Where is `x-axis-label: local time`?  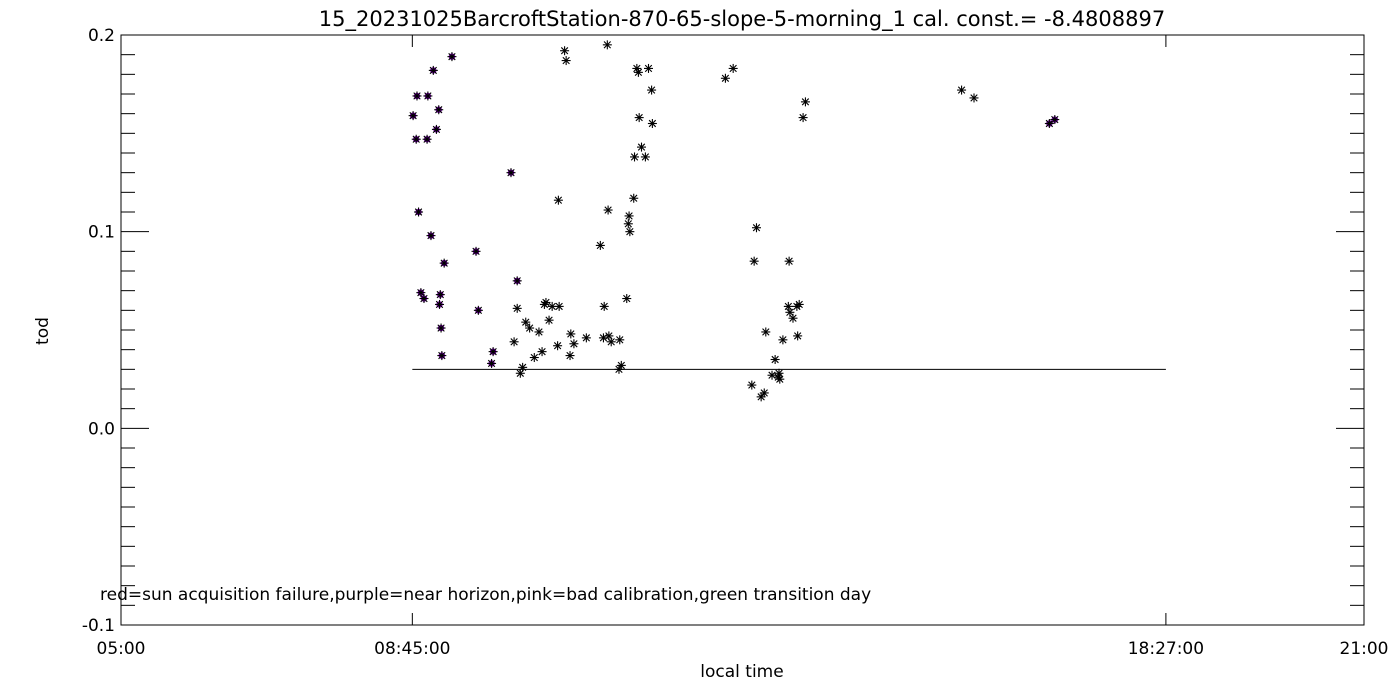 x-axis-label: local time is located at coordinates (741, 672).